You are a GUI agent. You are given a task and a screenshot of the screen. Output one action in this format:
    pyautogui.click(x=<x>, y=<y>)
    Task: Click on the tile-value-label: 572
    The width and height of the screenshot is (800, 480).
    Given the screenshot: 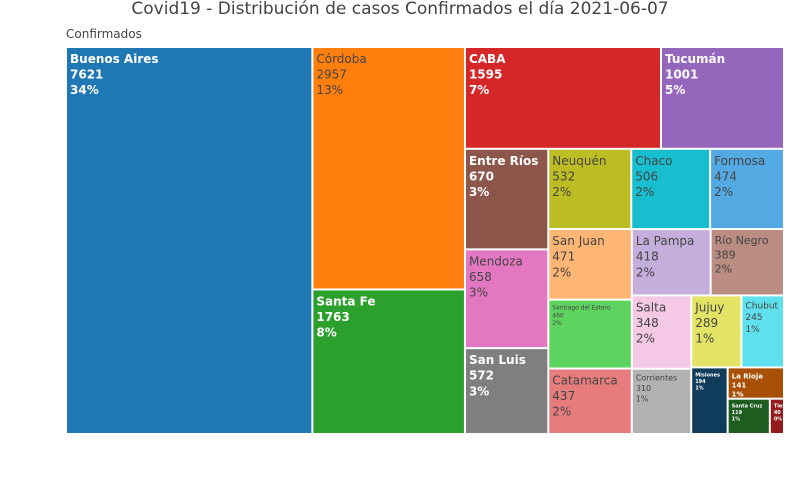 What is the action you would take?
    pyautogui.click(x=481, y=376)
    